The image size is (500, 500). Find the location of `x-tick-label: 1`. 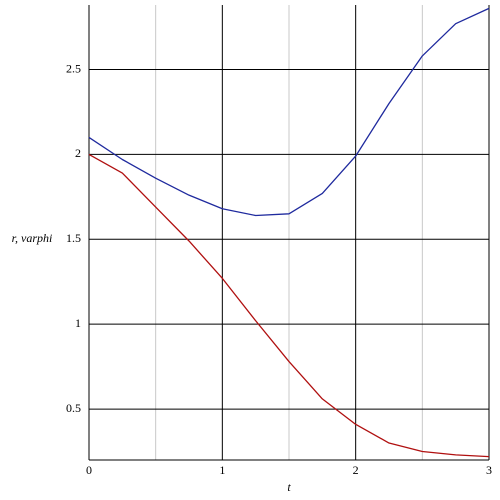

x-tick-label: 1 is located at coordinates (222, 470).